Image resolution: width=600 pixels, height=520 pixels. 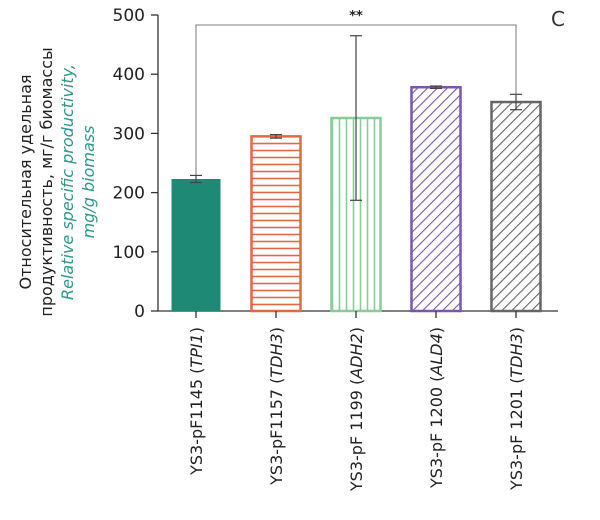 I want to click on category-prefix: YS3-pF 1199 (, so click(x=356, y=435).